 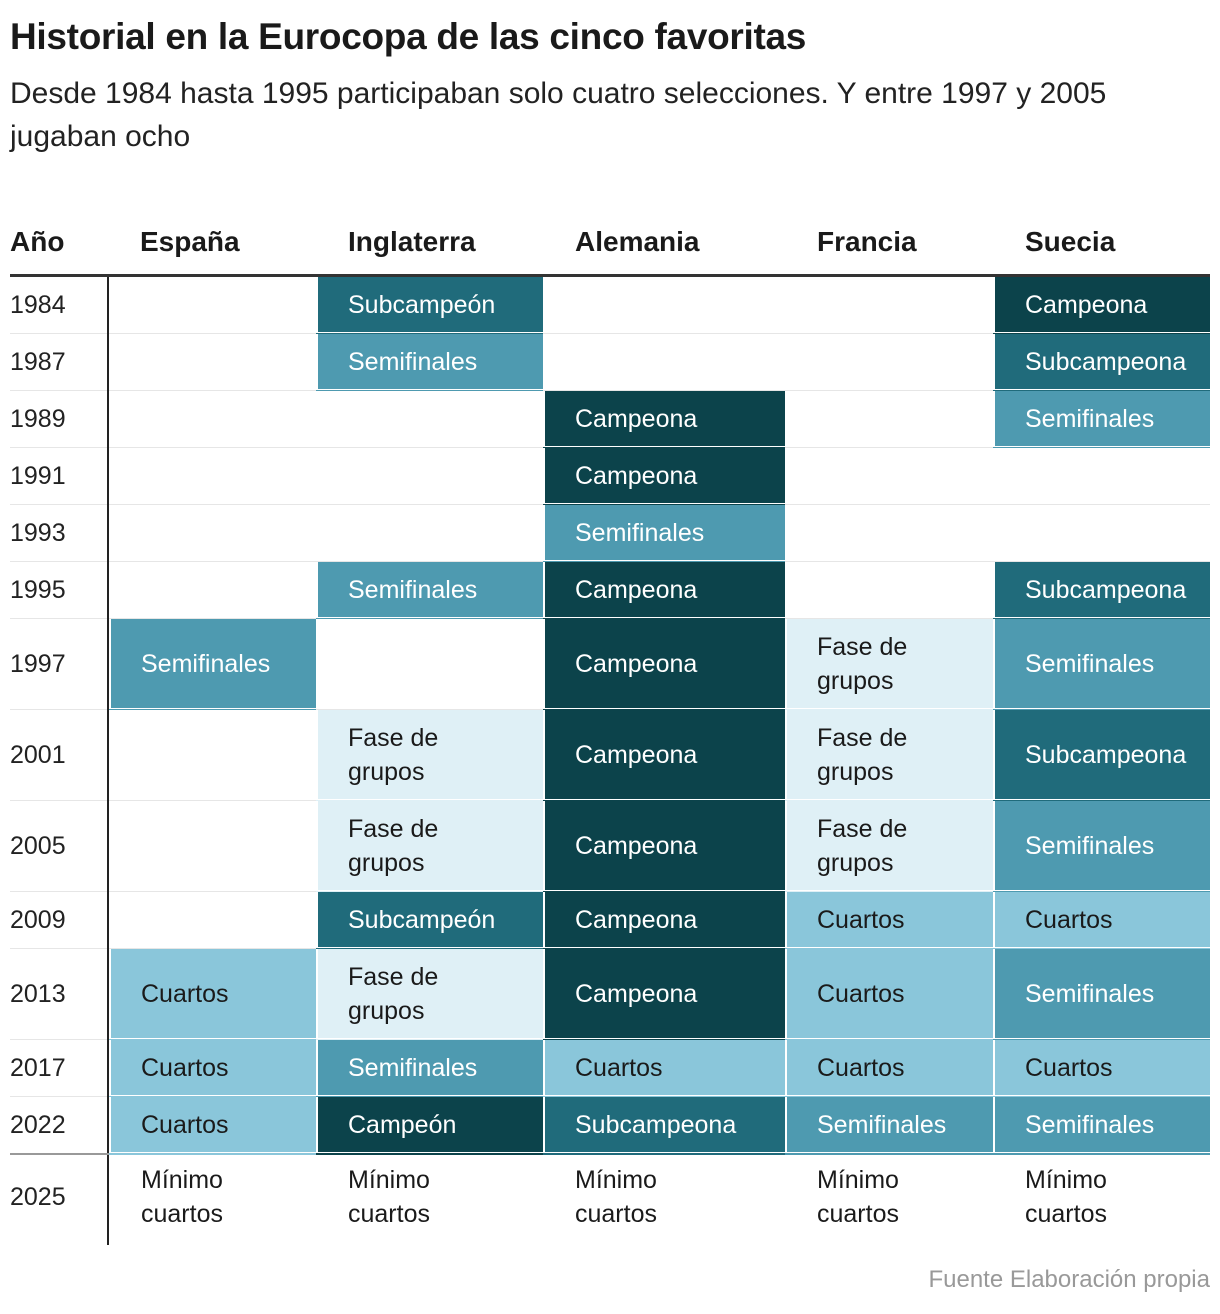 I want to click on row: 1987 Semifinales Subcampeona, so click(x=610, y=362).